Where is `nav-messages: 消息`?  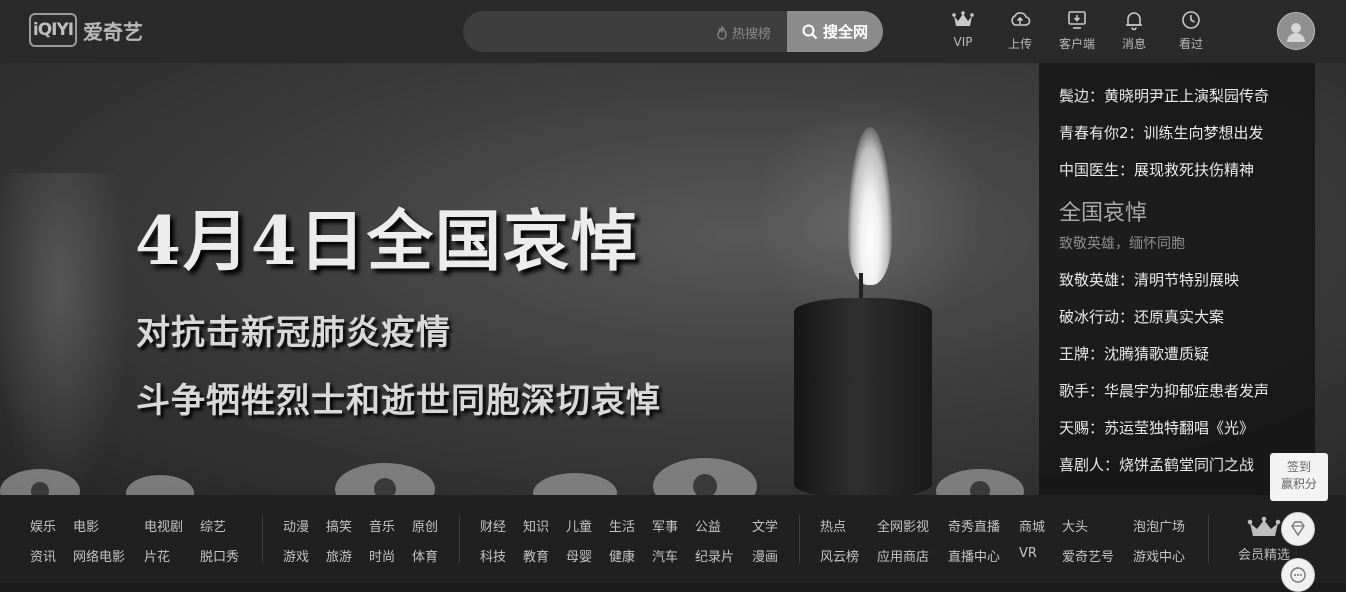 nav-messages: 消息 is located at coordinates (1134, 30).